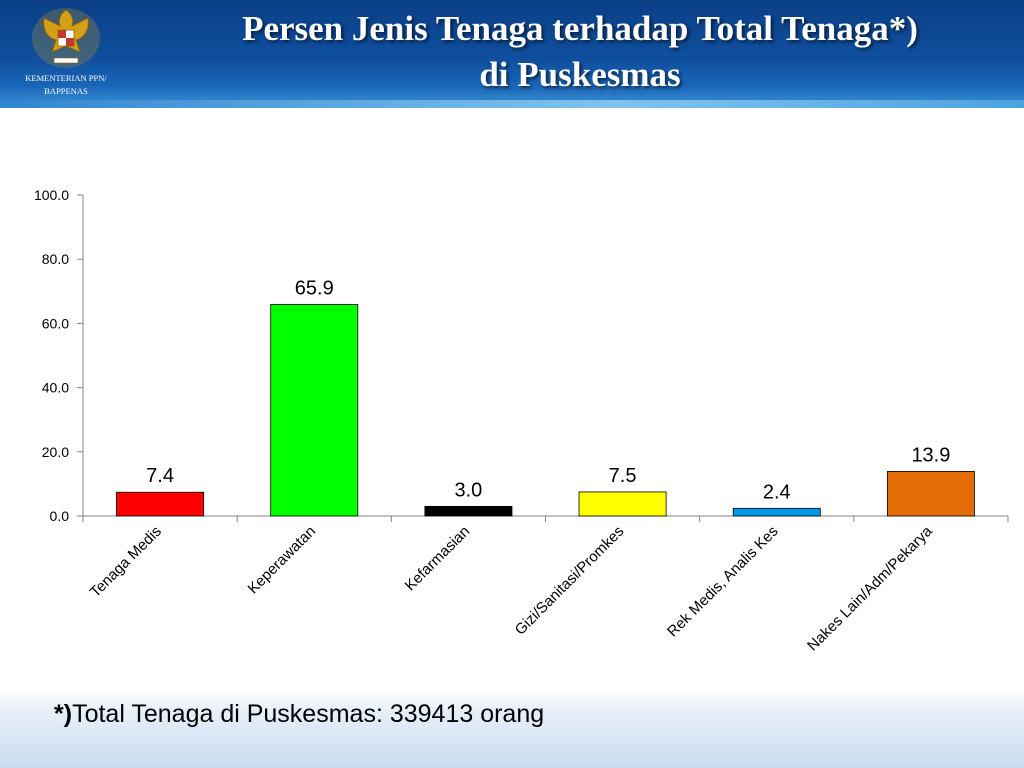  What do you see at coordinates (126, 562) in the screenshot?
I see `x-category-label: Tenaga Medis` at bounding box center [126, 562].